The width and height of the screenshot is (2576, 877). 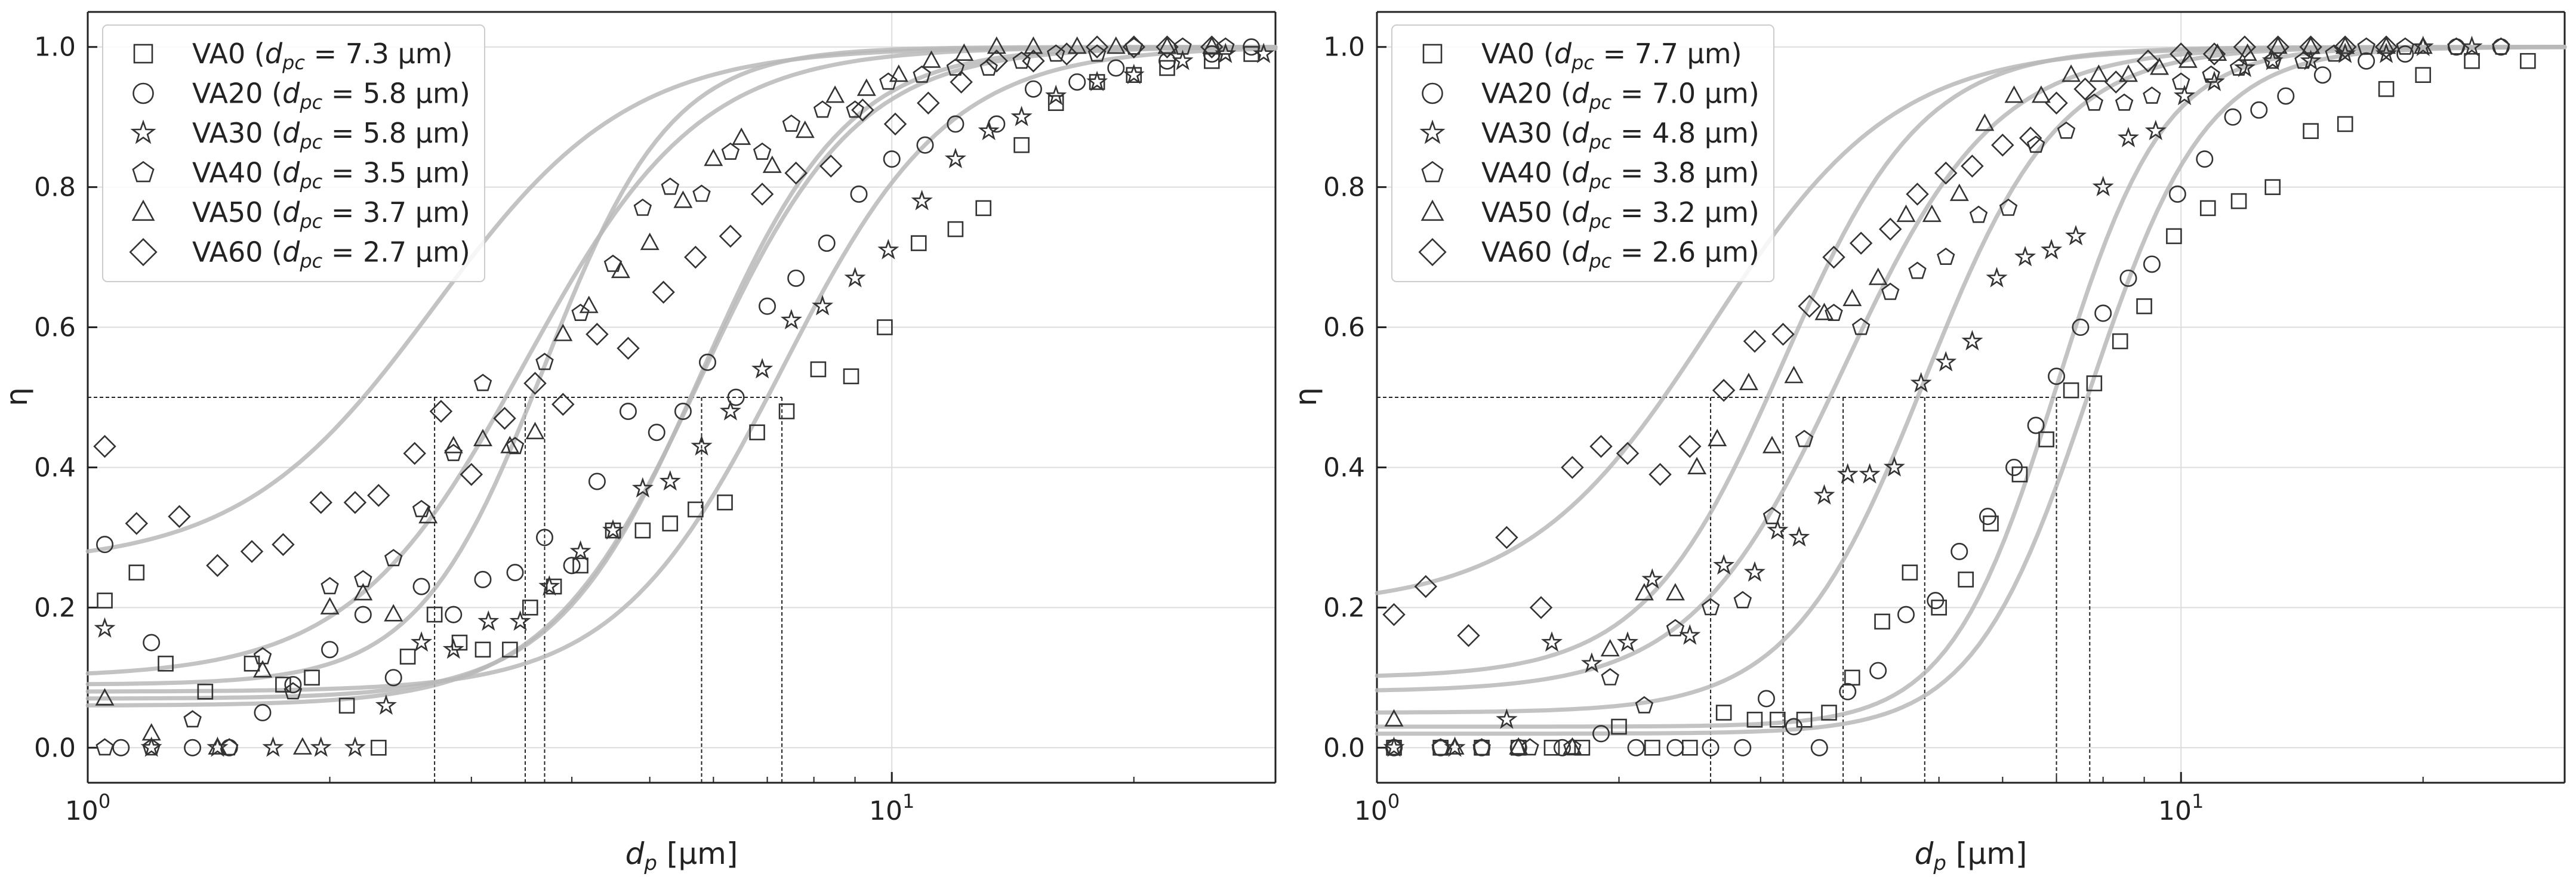 What do you see at coordinates (1680, 133) in the screenshot?
I see `legend-dpc-value: = 4.8 μm` at bounding box center [1680, 133].